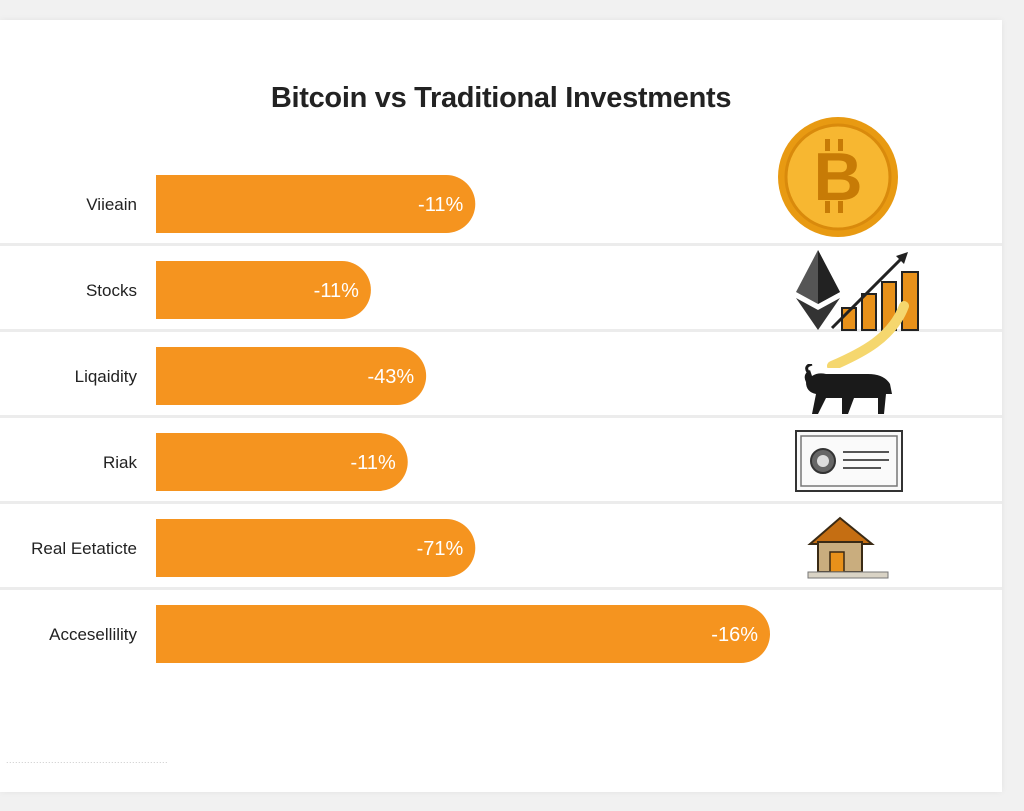  Describe the element at coordinates (93, 634) in the screenshot. I see `category-label: Accesellility` at that location.